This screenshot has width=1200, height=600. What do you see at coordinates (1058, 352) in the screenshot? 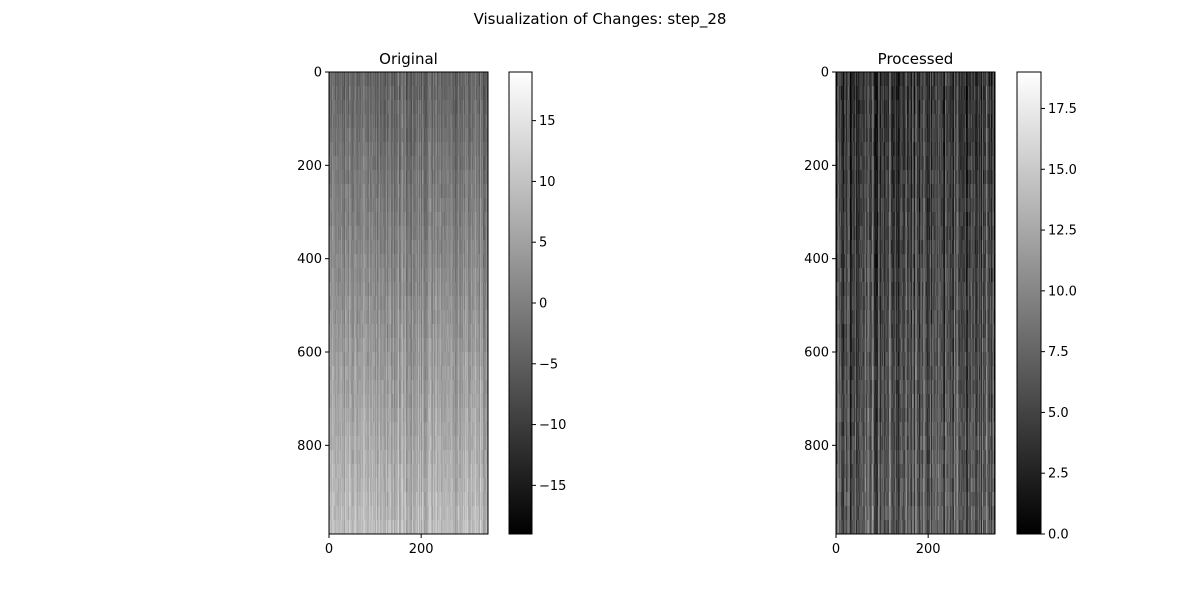
I see `colorbar-tick-label: 7.5` at bounding box center [1058, 352].